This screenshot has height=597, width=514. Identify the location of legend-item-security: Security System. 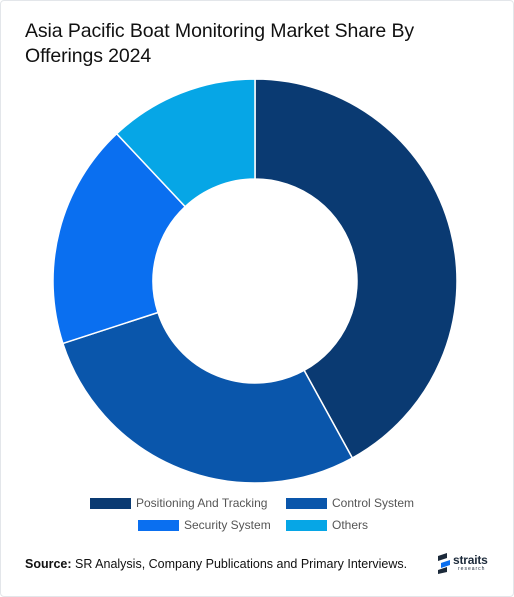
(204, 525).